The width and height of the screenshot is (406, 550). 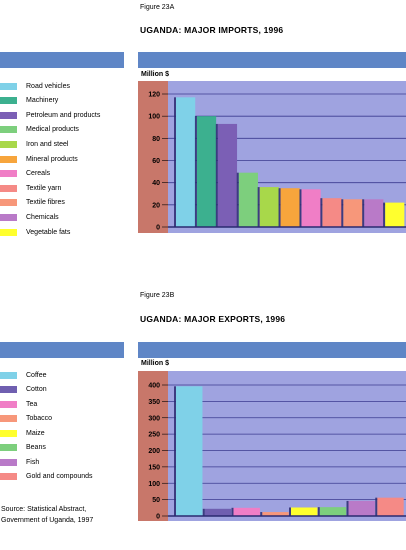 What do you see at coordinates (42, 101) in the screenshot?
I see `imports-legend-label: Machinery` at bounding box center [42, 101].